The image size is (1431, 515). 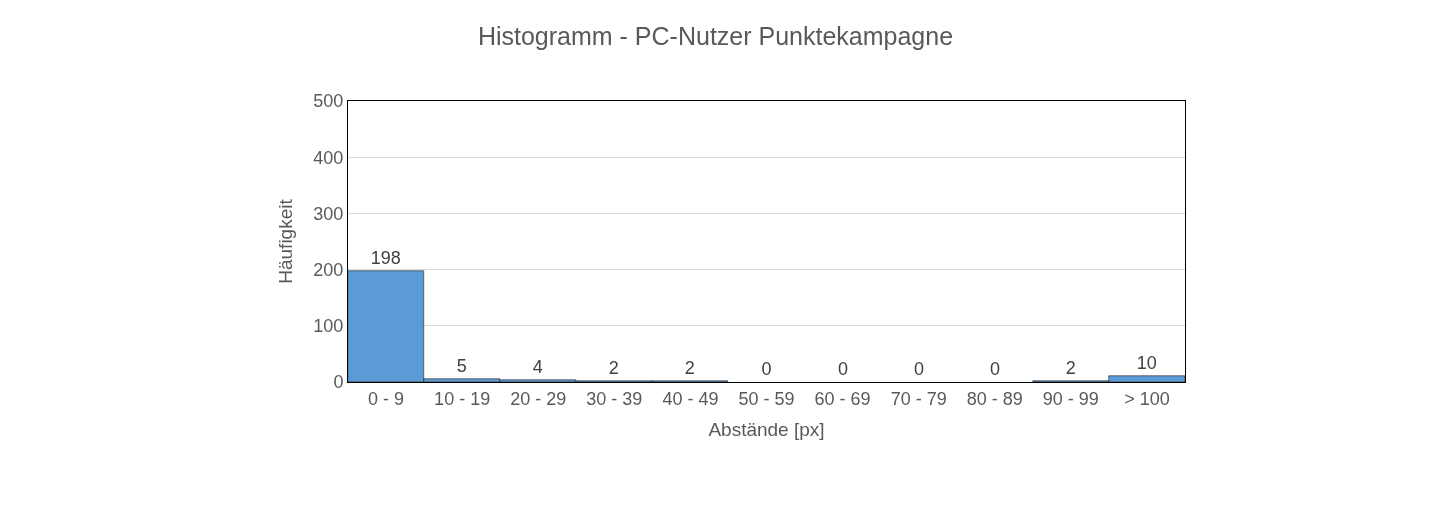 I want to click on x-tick-label: 40 - 49, so click(x=690, y=398).